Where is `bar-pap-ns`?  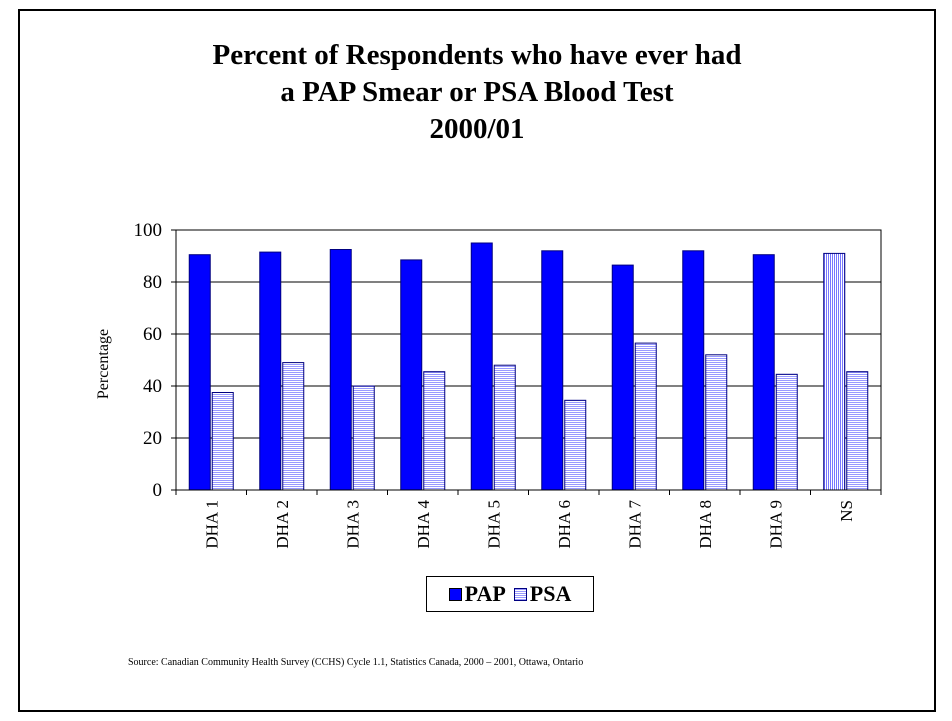
bar-pap-ns is located at coordinates (834, 371).